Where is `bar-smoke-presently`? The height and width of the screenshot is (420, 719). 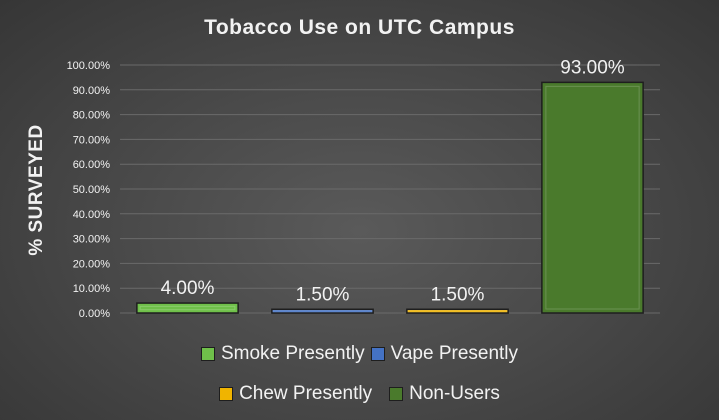
bar-smoke-presently is located at coordinates (187, 308).